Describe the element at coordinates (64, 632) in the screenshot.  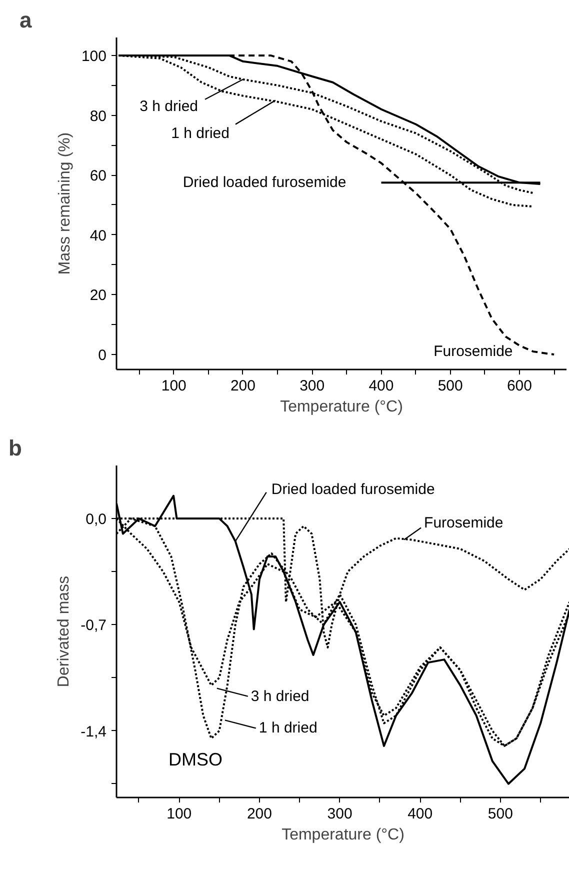
I see `y-axis-title: Derivated mass` at that location.